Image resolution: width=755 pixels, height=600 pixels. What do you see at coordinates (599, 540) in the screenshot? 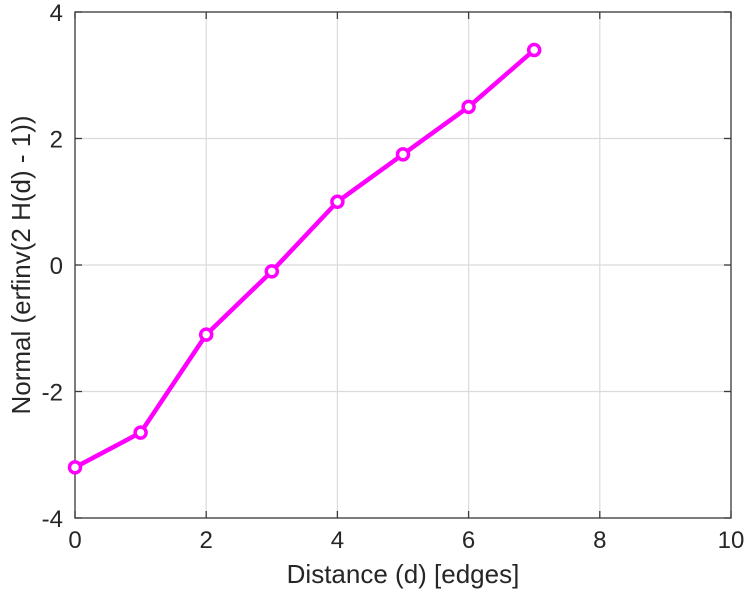
I see `x-tick-label: 8` at bounding box center [599, 540].